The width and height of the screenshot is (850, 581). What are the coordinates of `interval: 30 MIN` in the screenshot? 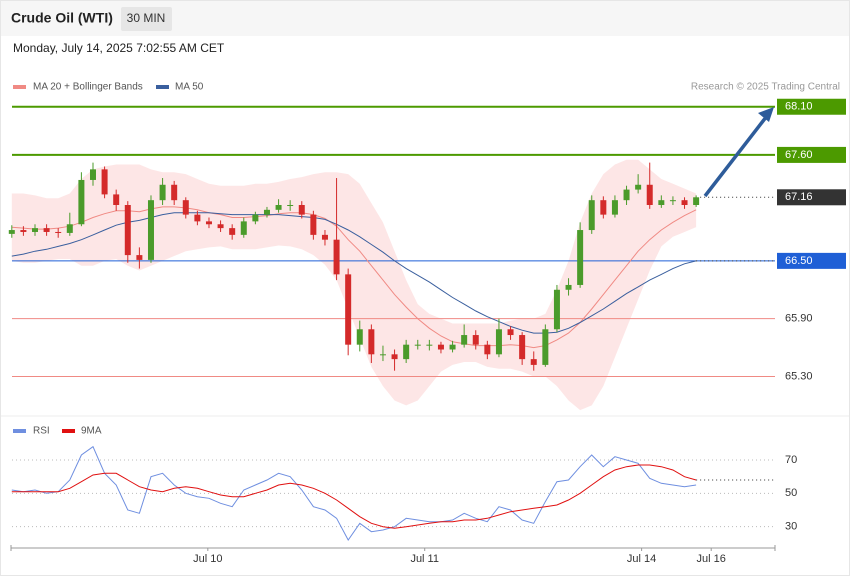 It's located at (146, 18).